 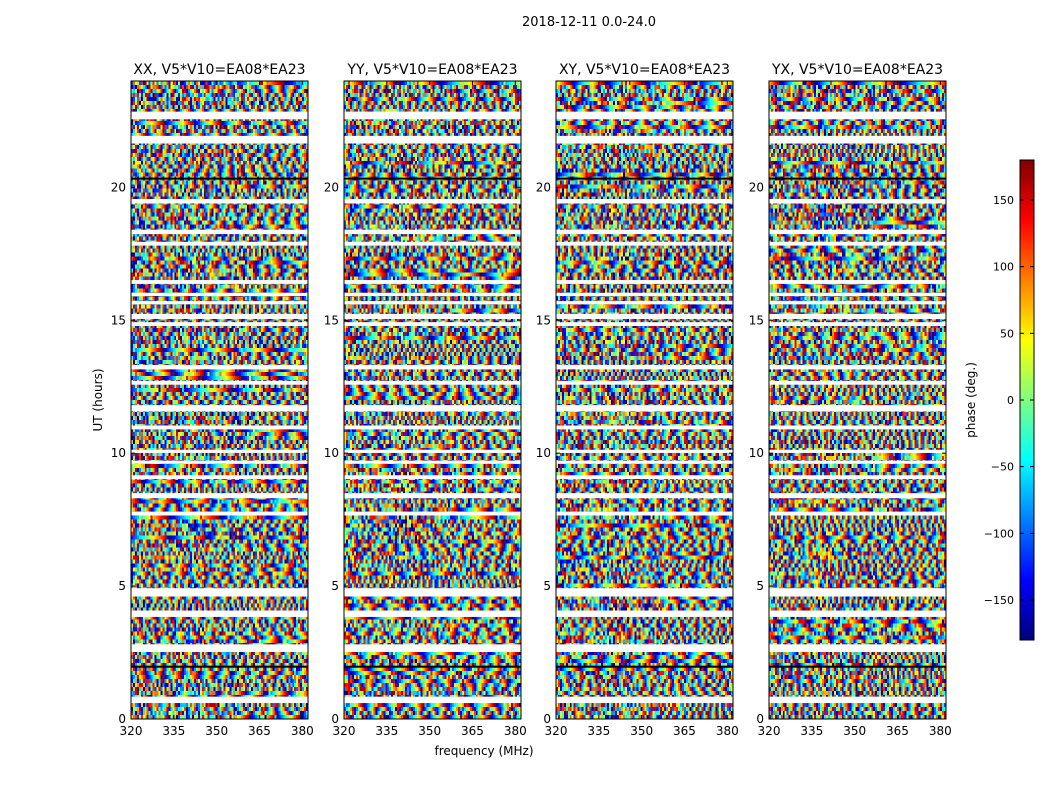 I want to click on colorbar-tick-label: −50, so click(x=1002, y=467).